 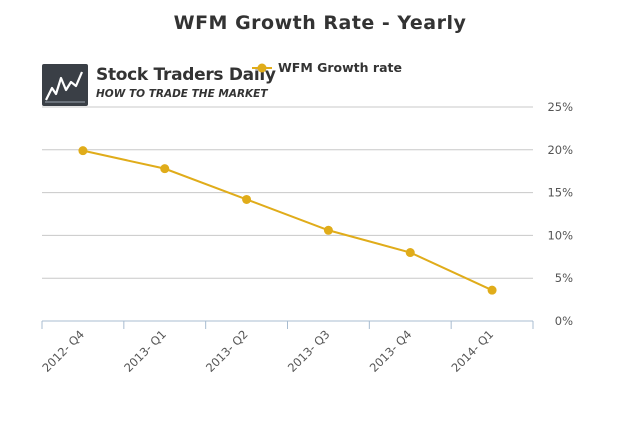 What do you see at coordinates (227, 351) in the screenshot?
I see `x-tick-label: 2013- Q2` at bounding box center [227, 351].